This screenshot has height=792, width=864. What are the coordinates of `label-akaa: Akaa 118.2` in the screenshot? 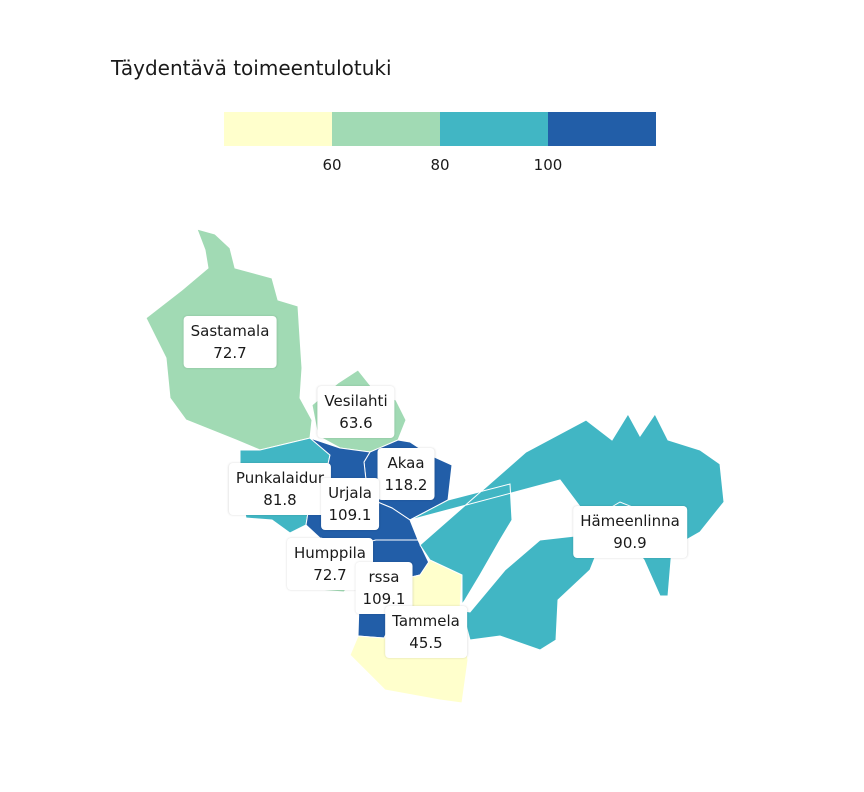 It's located at (406, 474).